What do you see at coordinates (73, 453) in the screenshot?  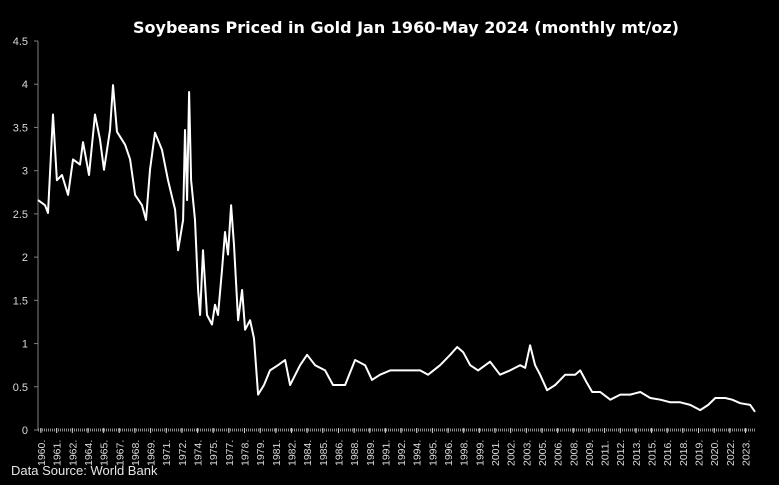 I see `x-tick-label: 1962.` at bounding box center [73, 453].